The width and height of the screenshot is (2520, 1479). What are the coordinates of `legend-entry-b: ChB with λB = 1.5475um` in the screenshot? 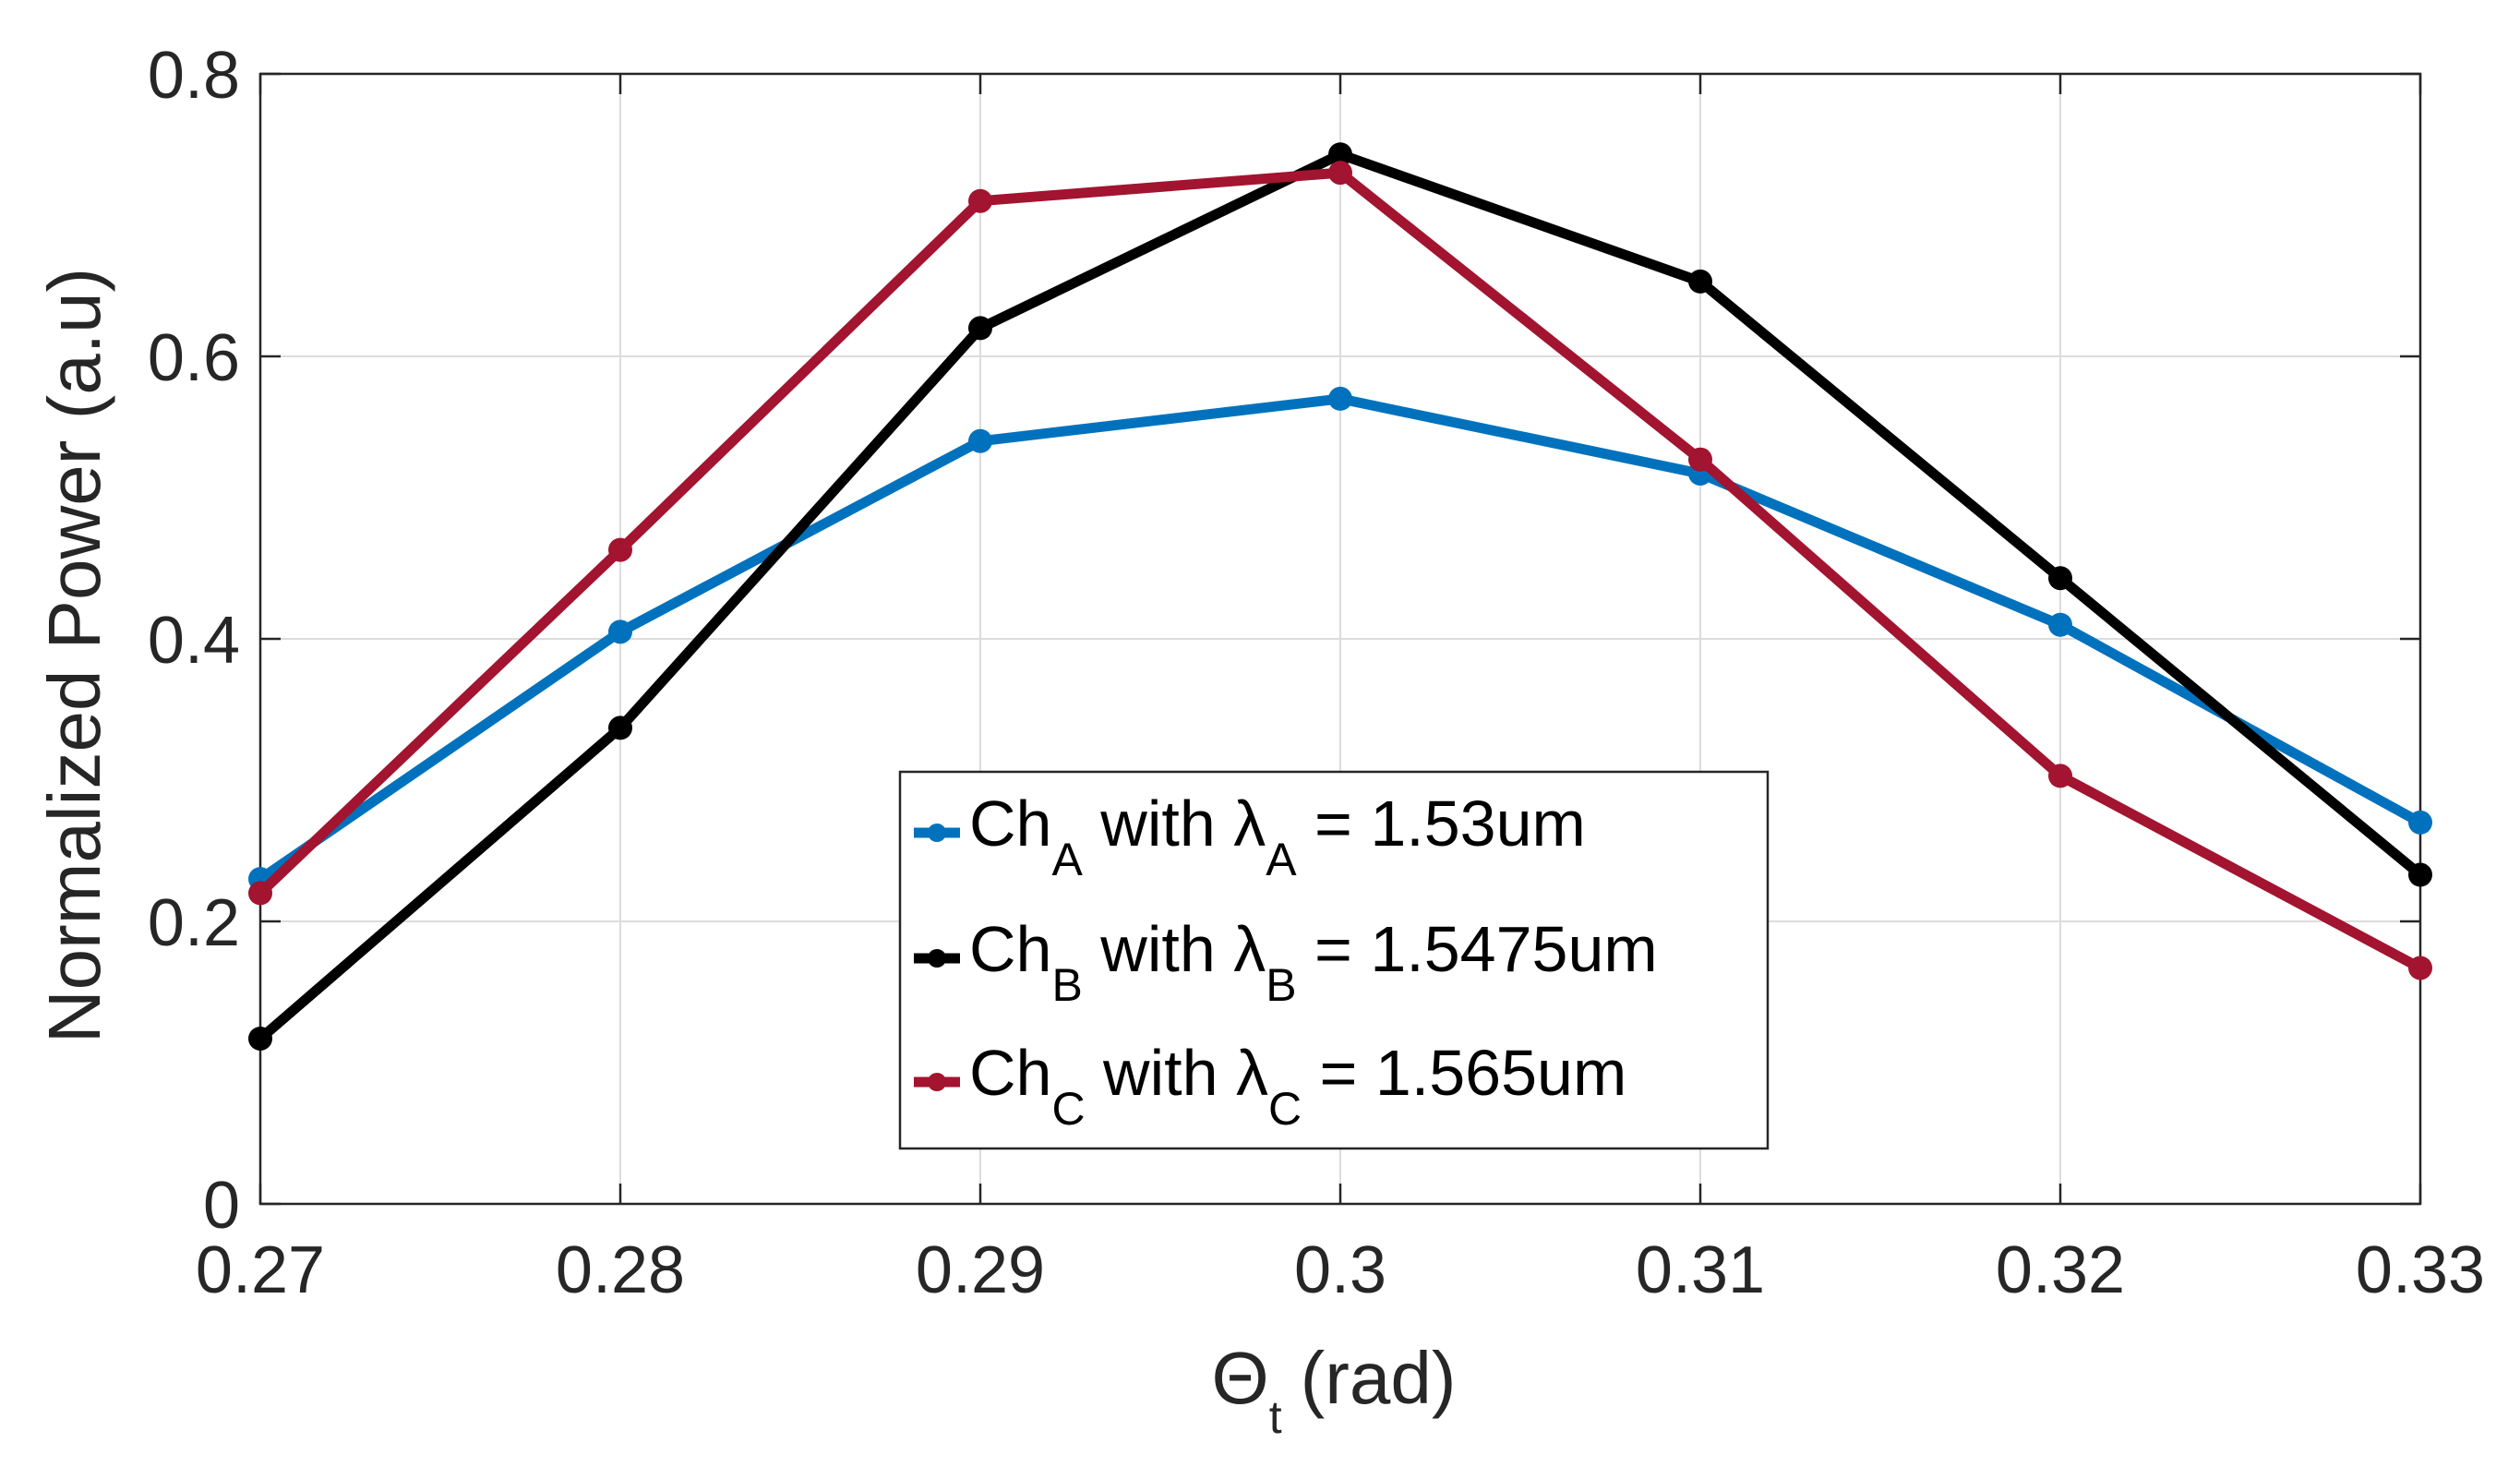 It's located at (1313, 962).